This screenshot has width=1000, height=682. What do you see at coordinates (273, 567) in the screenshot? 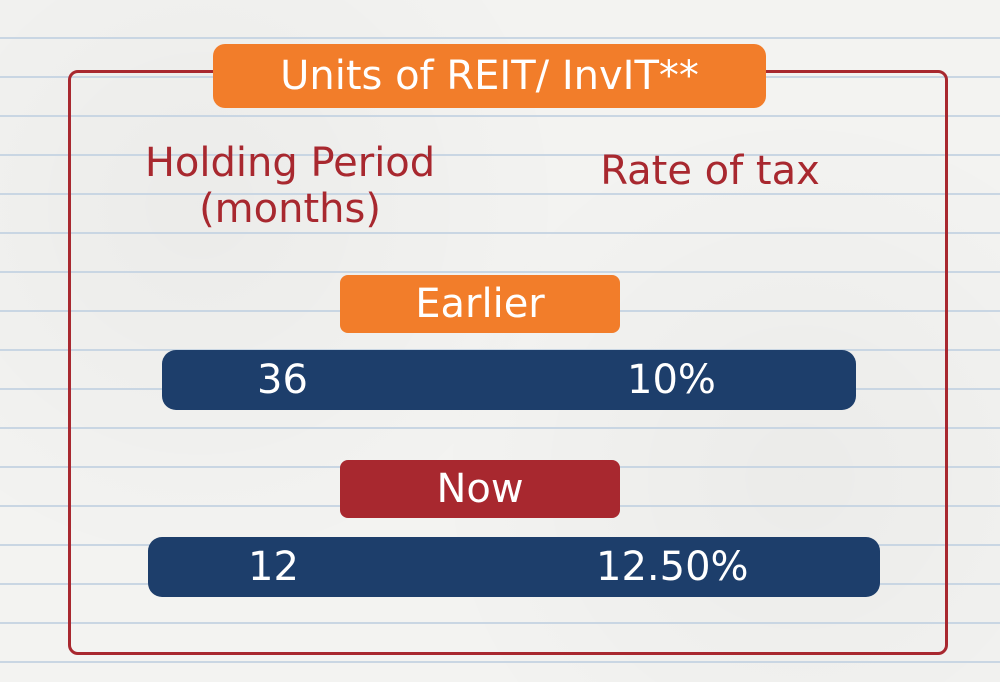
I see `now-holding-value: 12` at bounding box center [273, 567].